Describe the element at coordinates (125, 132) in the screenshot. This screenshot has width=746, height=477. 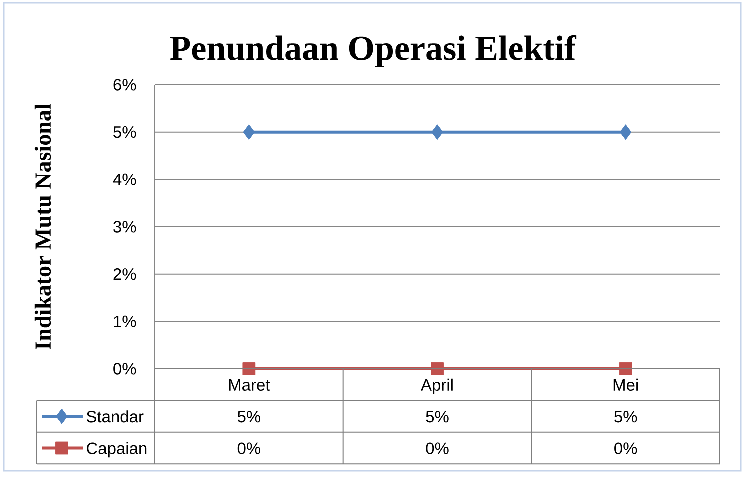
I see `y-tick-label: 5%` at that location.